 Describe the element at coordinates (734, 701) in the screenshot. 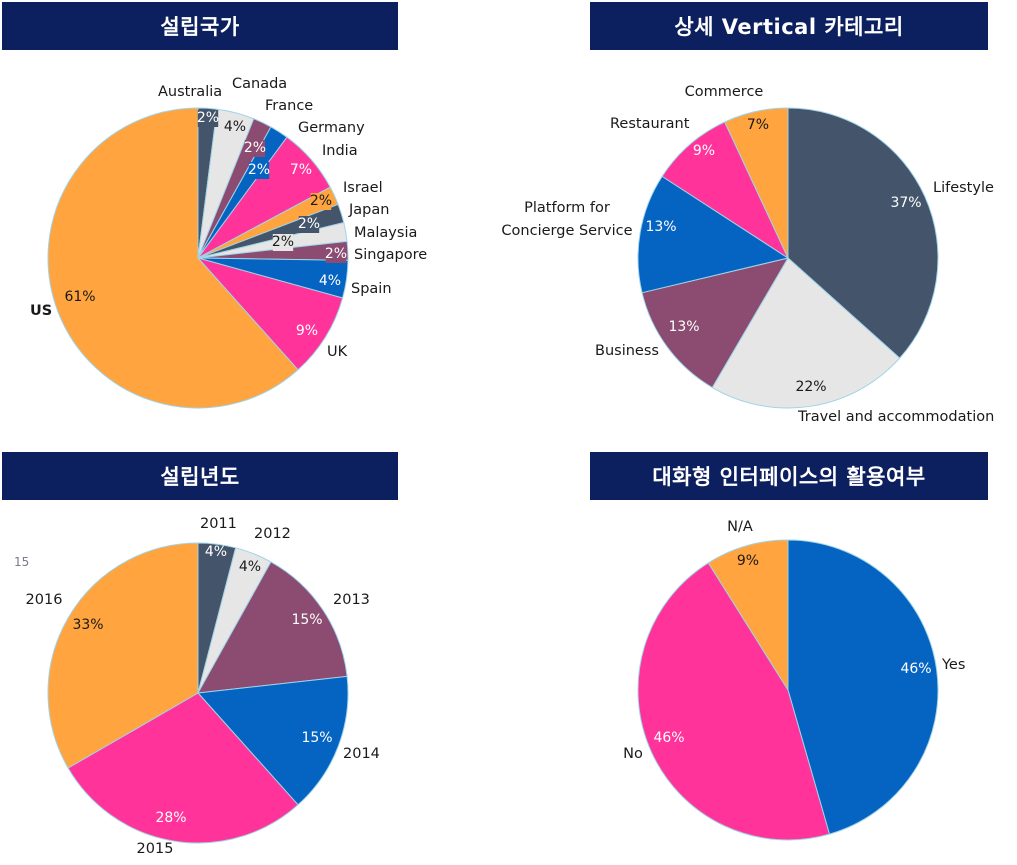

I see `slice-no` at that location.